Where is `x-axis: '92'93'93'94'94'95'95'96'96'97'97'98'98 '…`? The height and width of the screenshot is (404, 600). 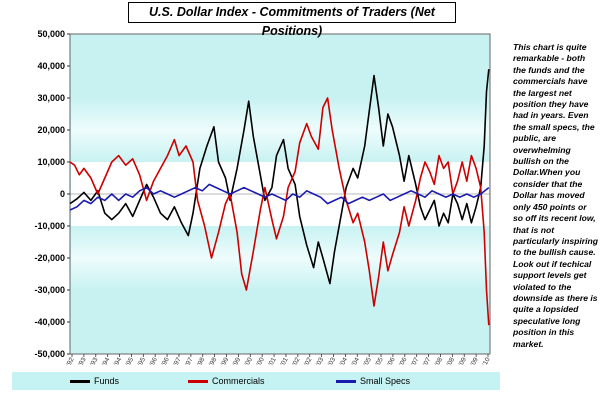
x-axis: '92'93'93'94'94'95'95'96'96'97'97'98'98 '… is located at coordinates (278, 360).